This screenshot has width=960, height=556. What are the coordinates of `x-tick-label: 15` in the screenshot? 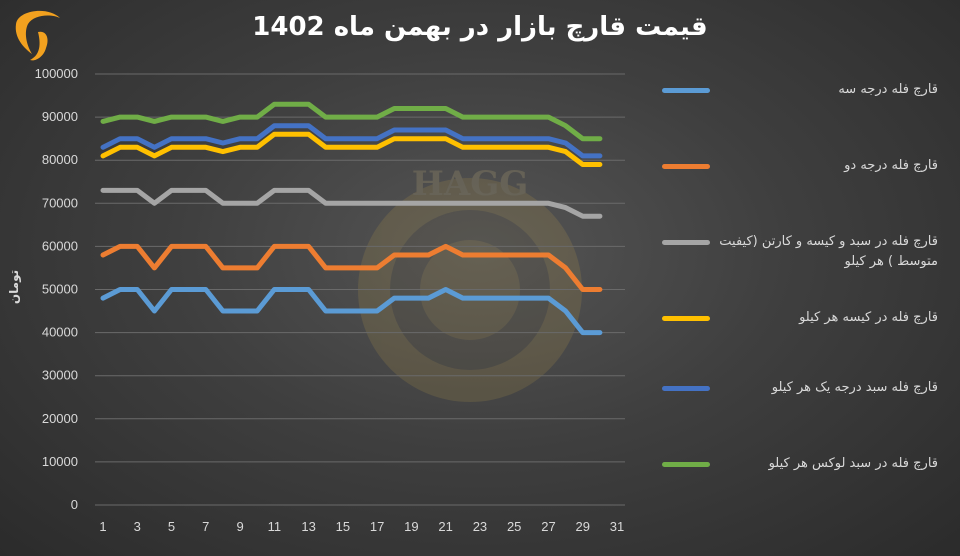 It's located at (343, 526).